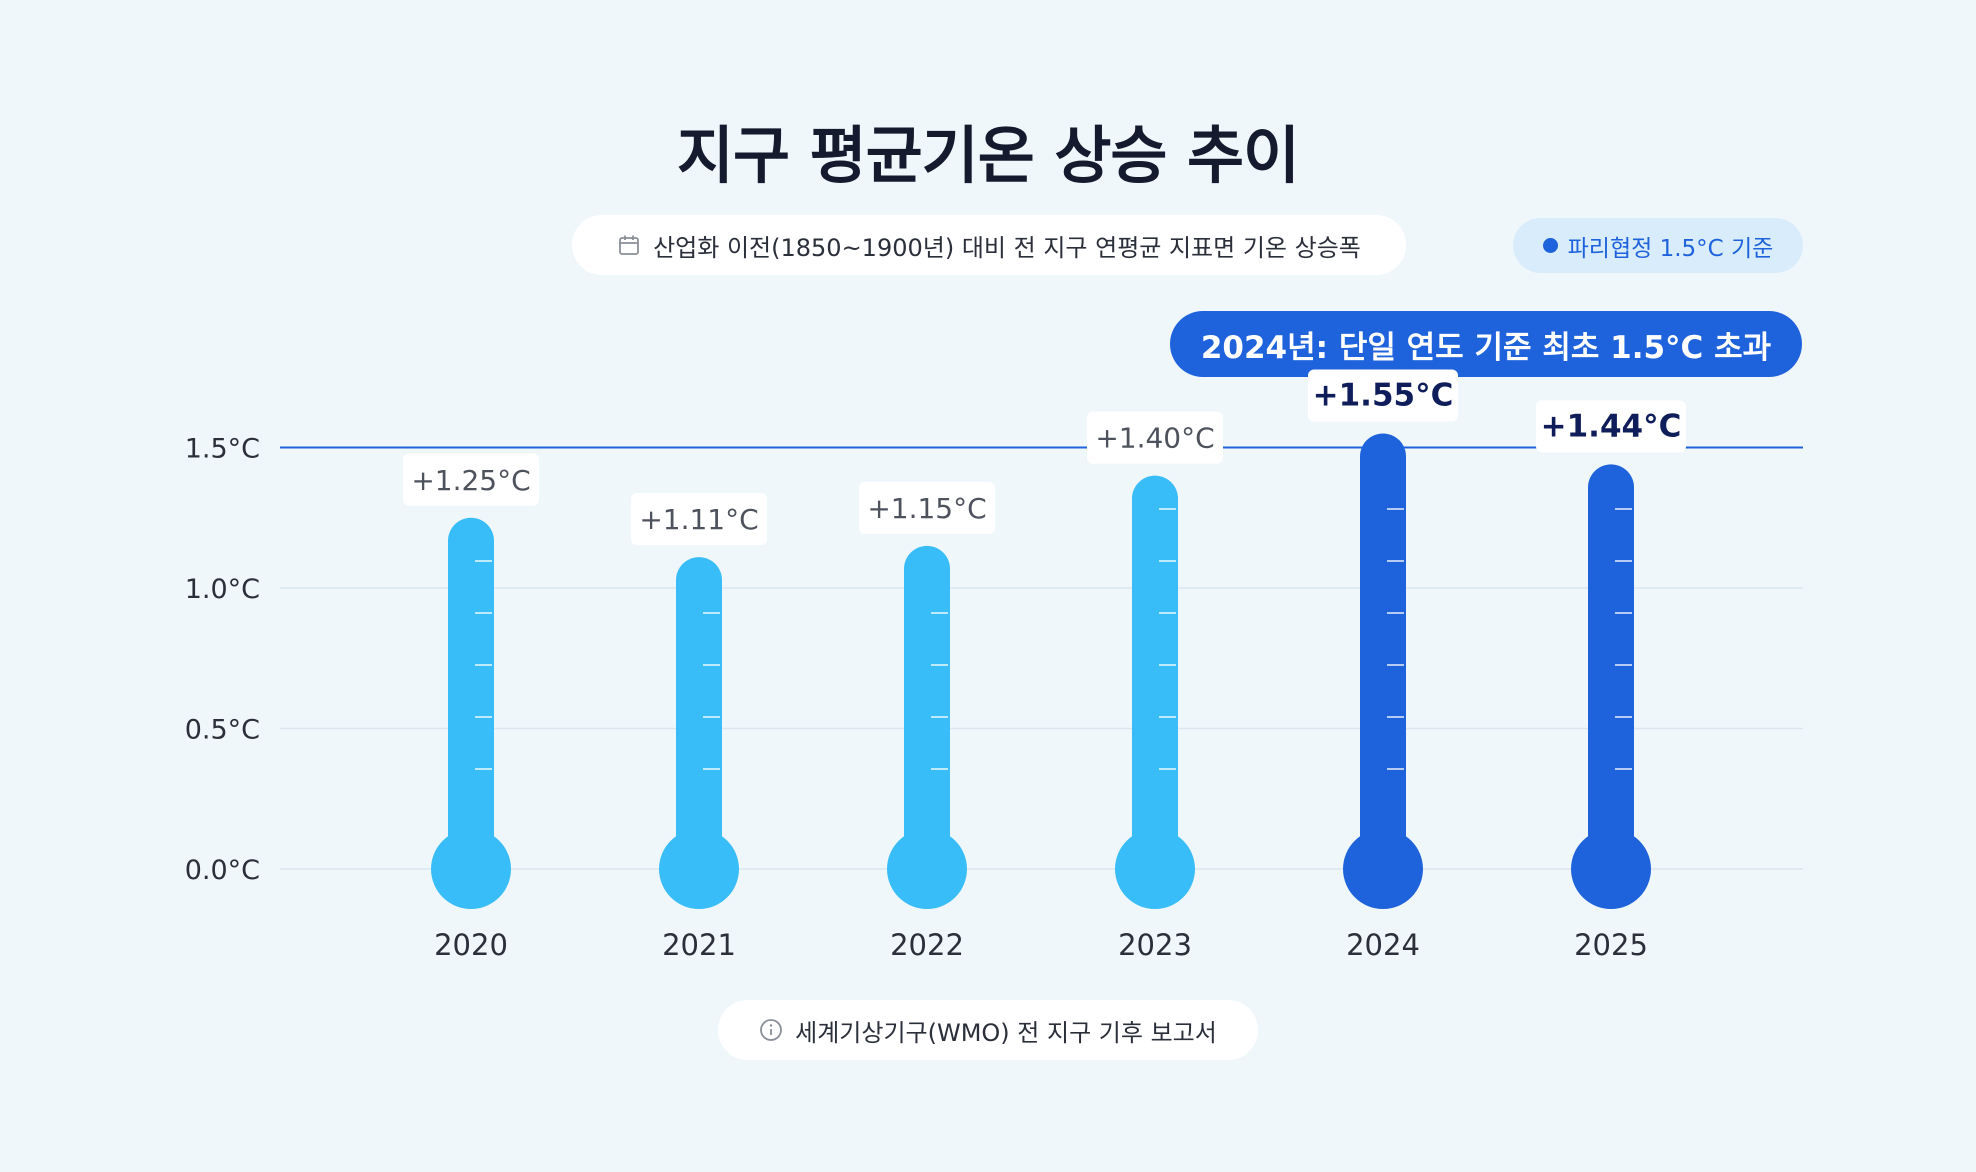 The width and height of the screenshot is (1976, 1172). Describe the element at coordinates (1550, 245) in the screenshot. I see `legend-dot` at that location.